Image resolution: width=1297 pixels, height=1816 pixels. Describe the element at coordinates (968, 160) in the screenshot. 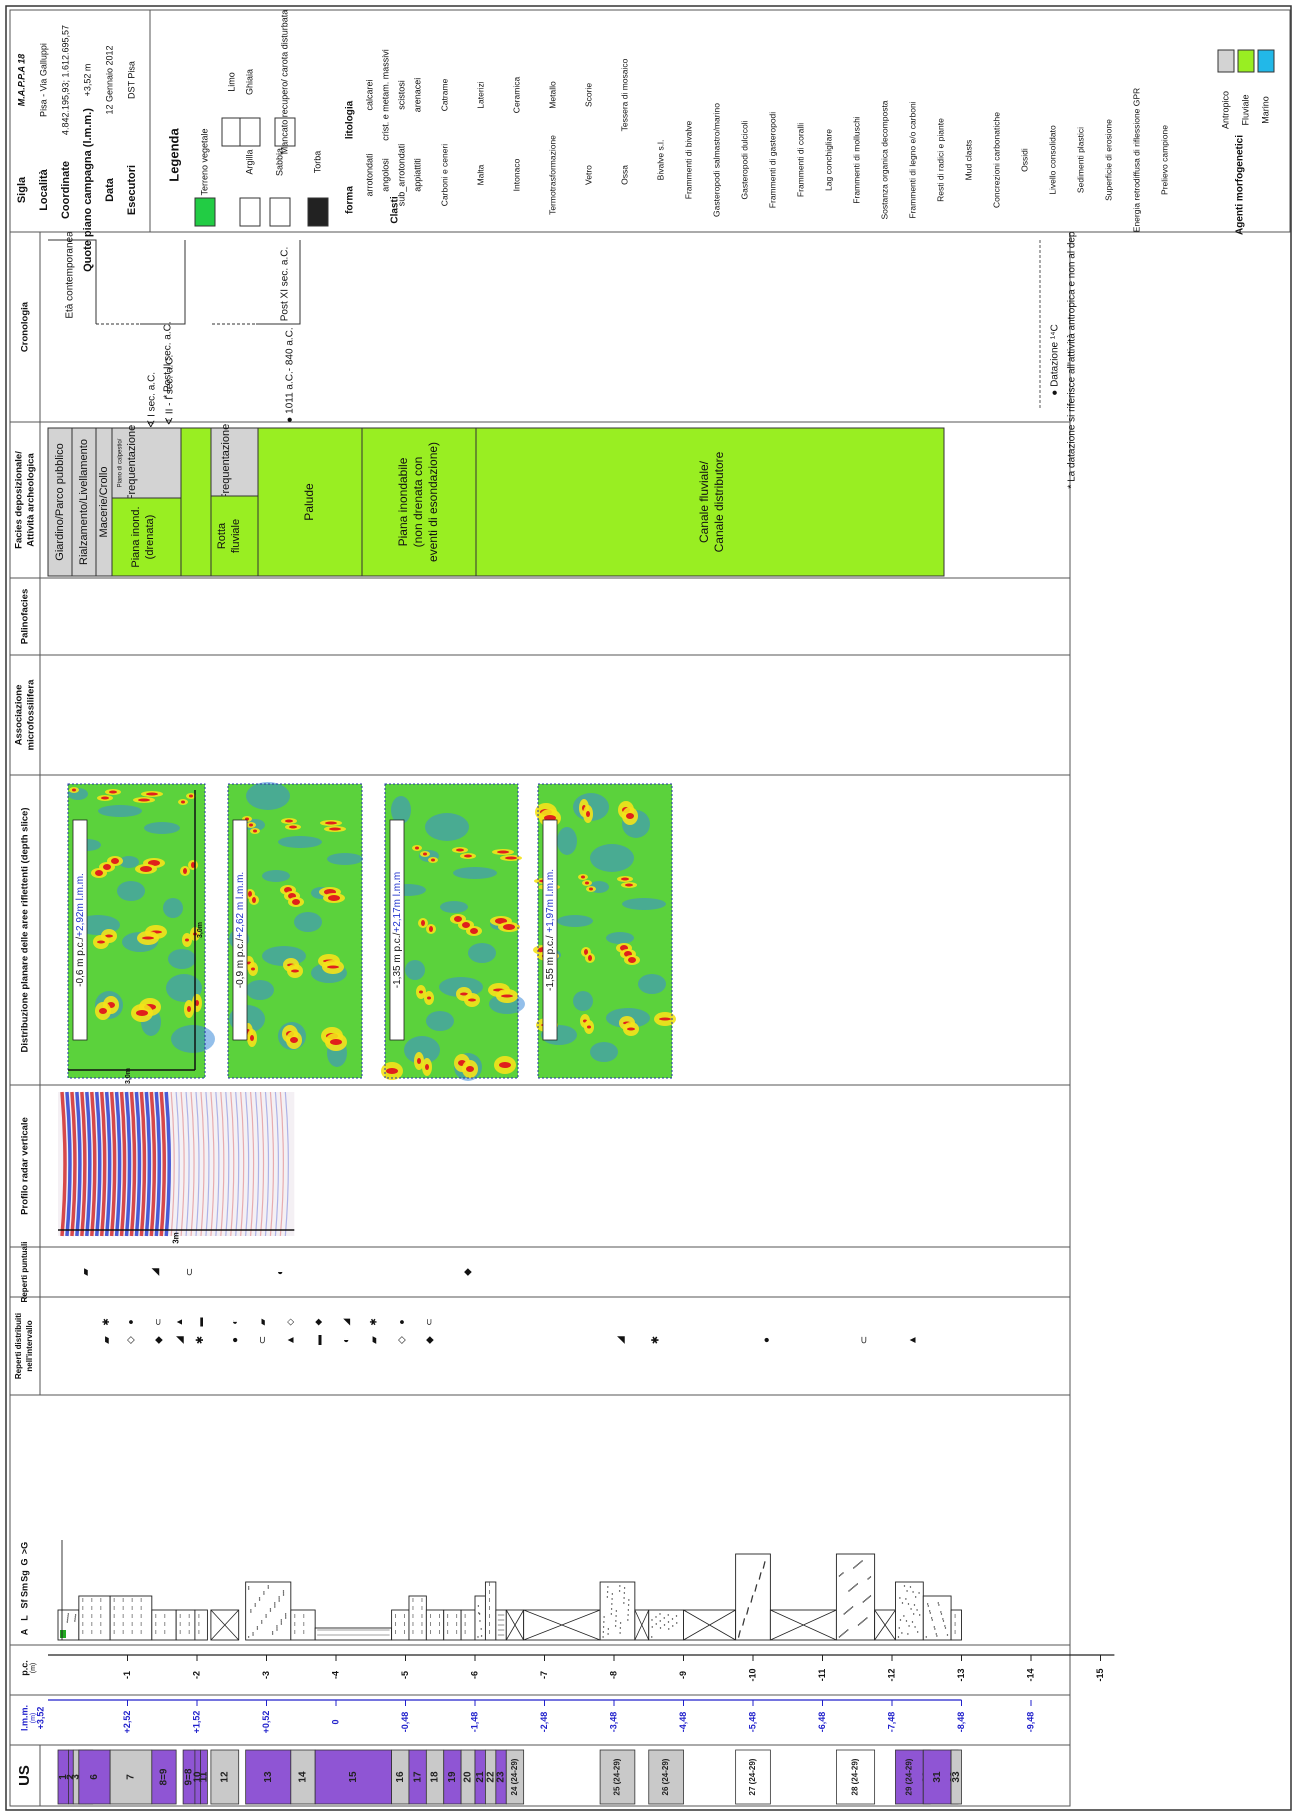

I see `legend-item-24: Mud clasts` at that location.